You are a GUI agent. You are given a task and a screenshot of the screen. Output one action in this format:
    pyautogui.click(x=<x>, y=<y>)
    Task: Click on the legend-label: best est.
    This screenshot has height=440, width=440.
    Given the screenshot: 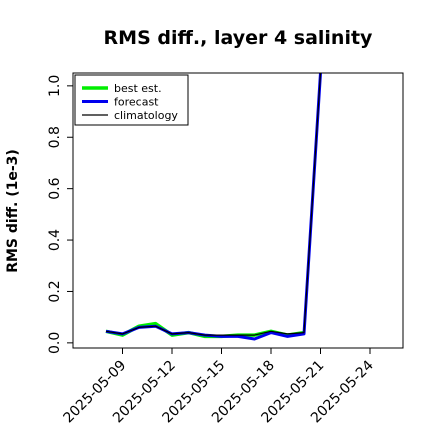 What is the action you would take?
    pyautogui.click(x=138, y=88)
    